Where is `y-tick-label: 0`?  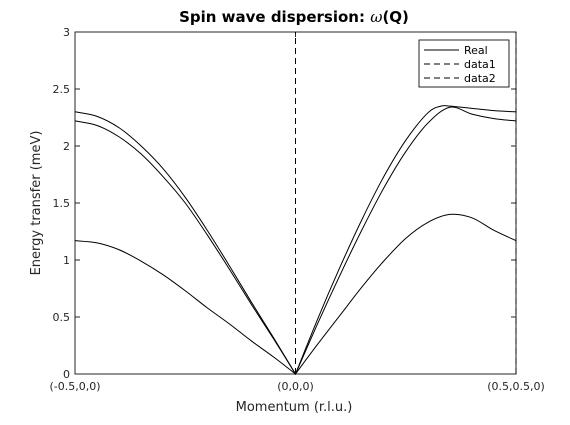
y-tick-label: 0 is located at coordinates (66, 374).